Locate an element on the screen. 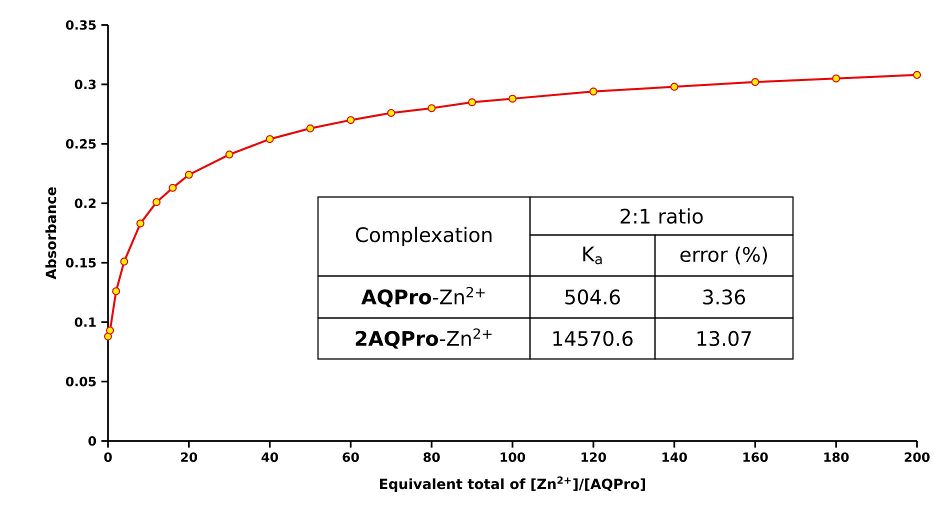 The height and width of the screenshot is (521, 935). x-tick-label: 160 is located at coordinates (755, 457).